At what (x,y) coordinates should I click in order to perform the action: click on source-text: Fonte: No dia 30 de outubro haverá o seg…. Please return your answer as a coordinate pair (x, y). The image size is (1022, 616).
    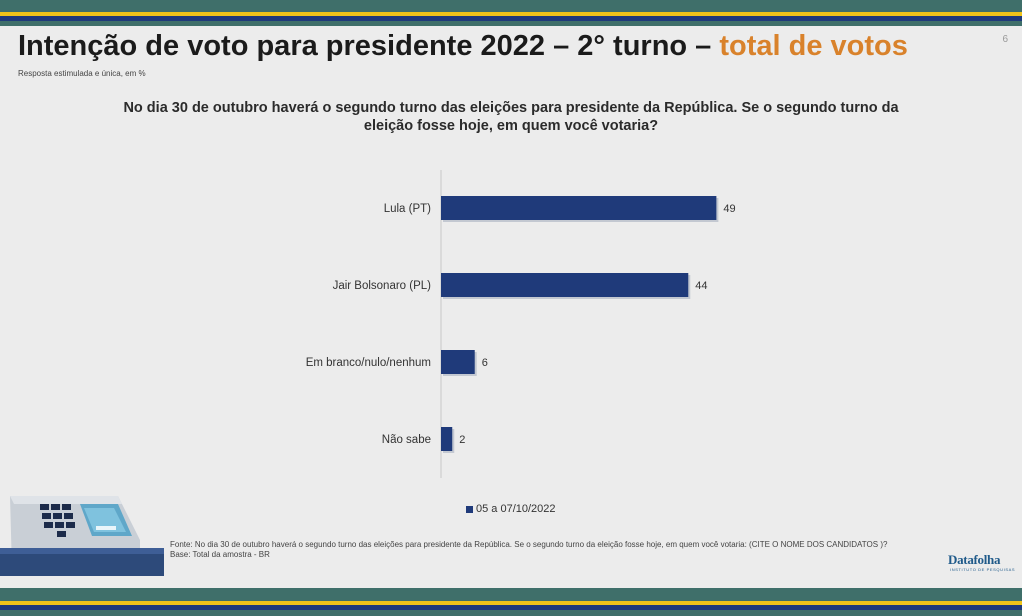
    Looking at the image, I should click on (529, 544).